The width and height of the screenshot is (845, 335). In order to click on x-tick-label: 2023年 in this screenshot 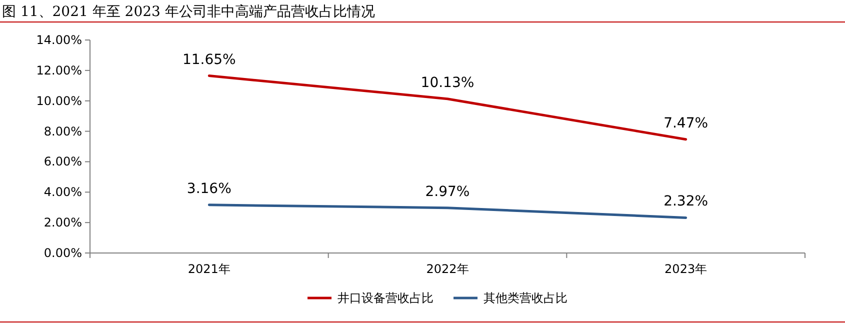, I will do `click(686, 269)`.